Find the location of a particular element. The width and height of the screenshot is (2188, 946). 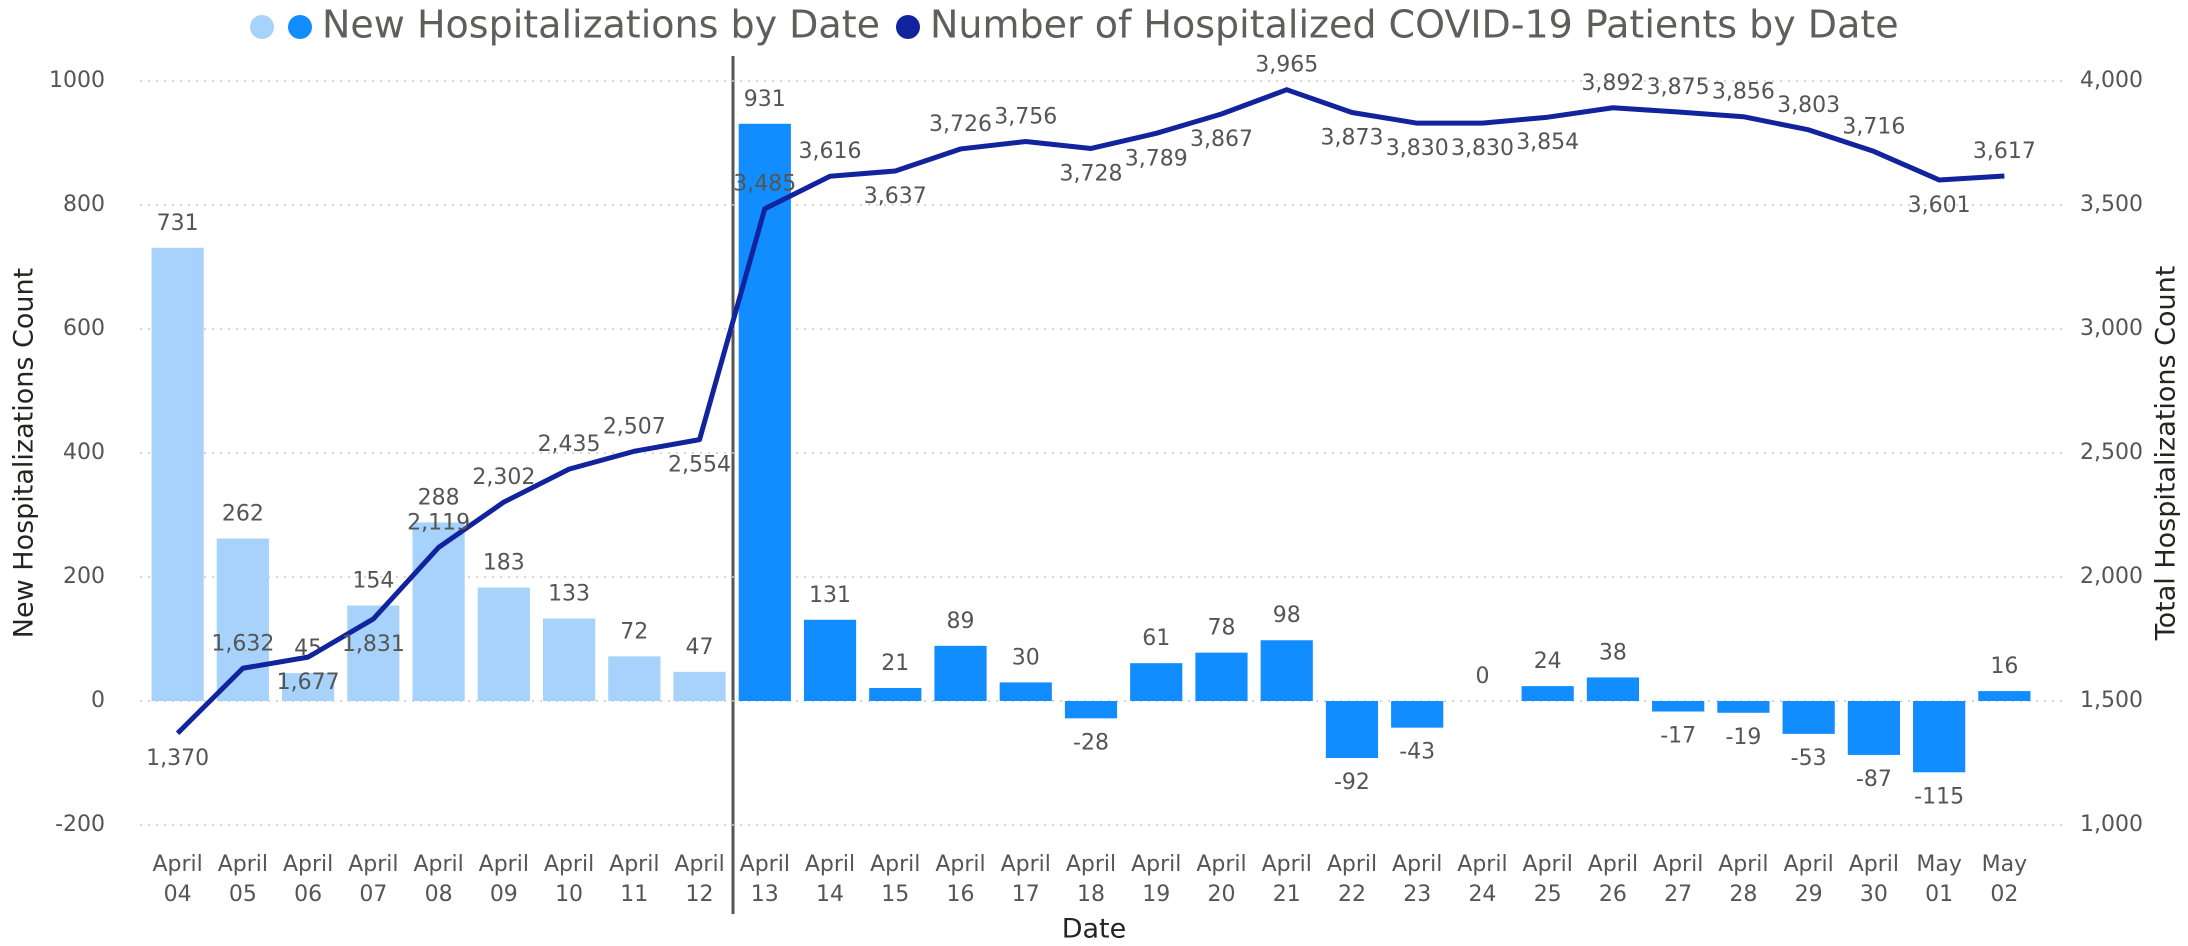

y-tick-label: 1000 is located at coordinates (77, 80).